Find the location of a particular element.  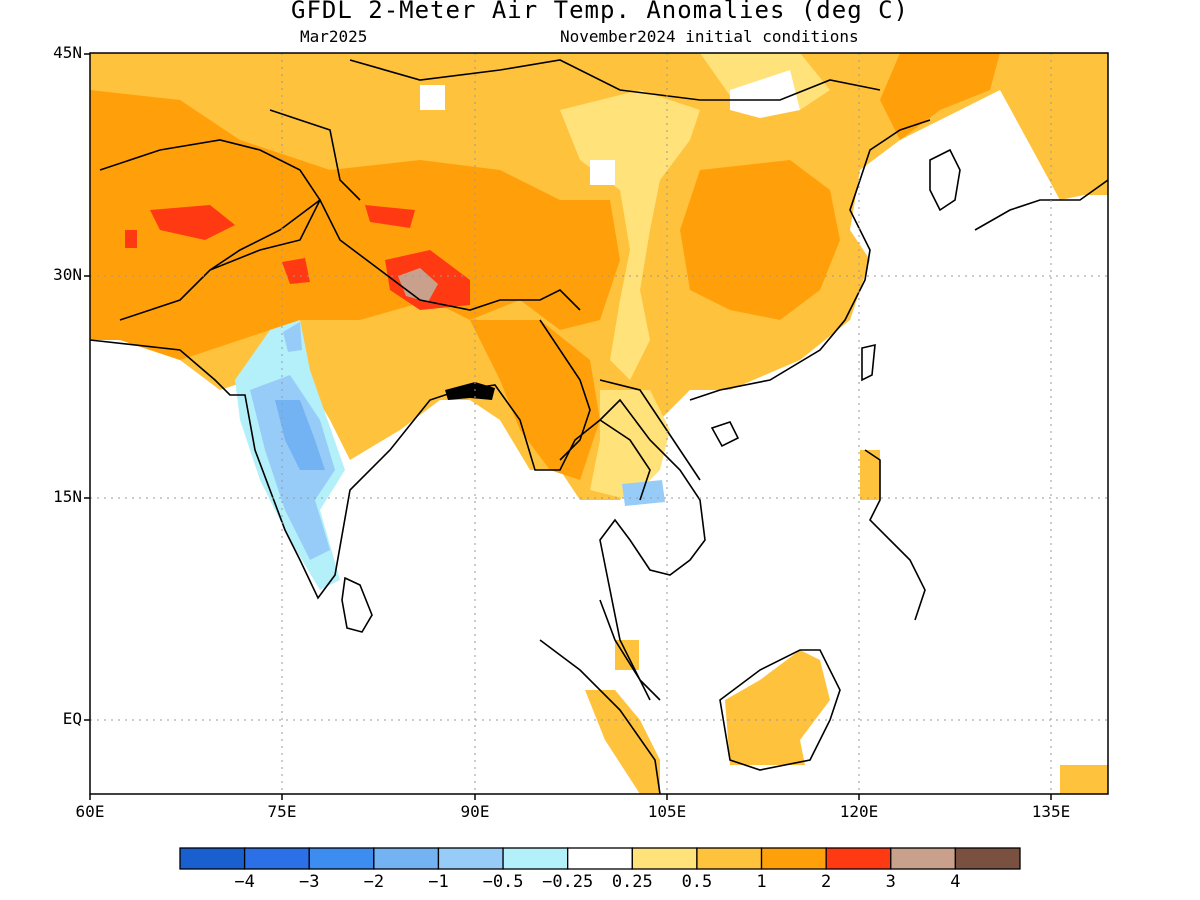

colorbar-label: 3 is located at coordinates (890, 882).